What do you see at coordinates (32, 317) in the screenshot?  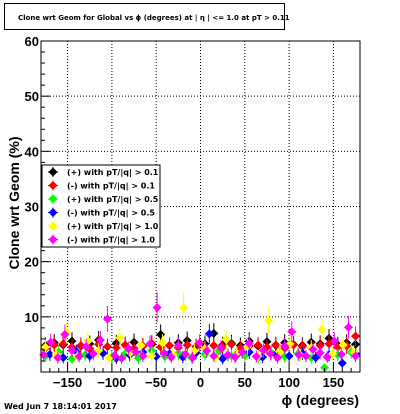 I see `y-tick-label: 10` at bounding box center [32, 317].